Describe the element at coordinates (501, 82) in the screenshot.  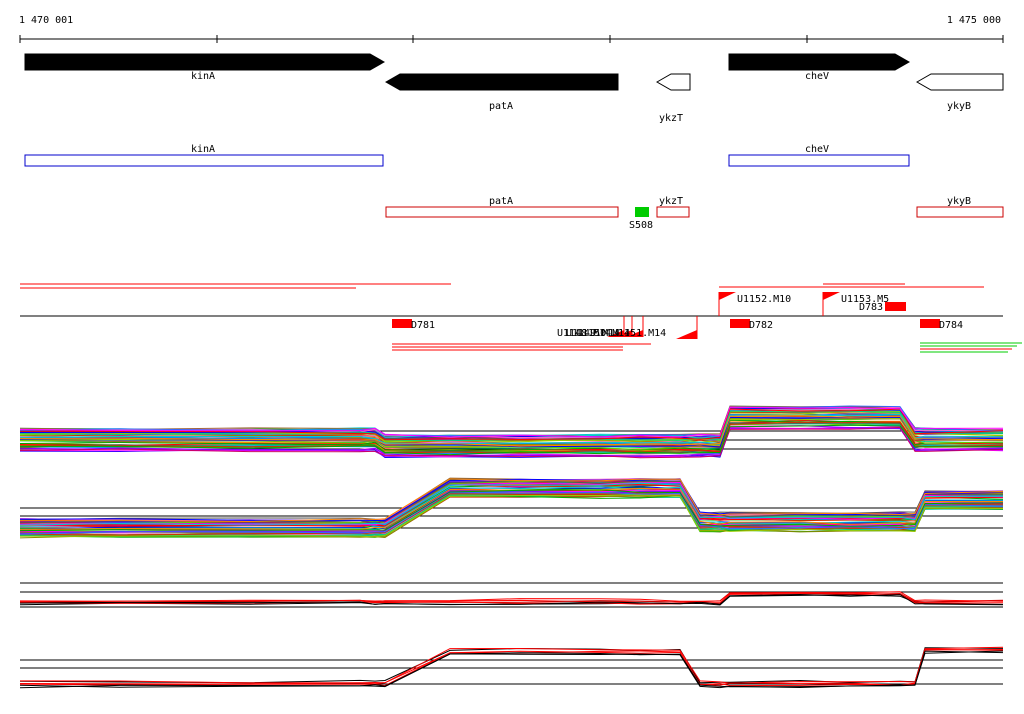
I see `gene-pata-arrow` at that location.